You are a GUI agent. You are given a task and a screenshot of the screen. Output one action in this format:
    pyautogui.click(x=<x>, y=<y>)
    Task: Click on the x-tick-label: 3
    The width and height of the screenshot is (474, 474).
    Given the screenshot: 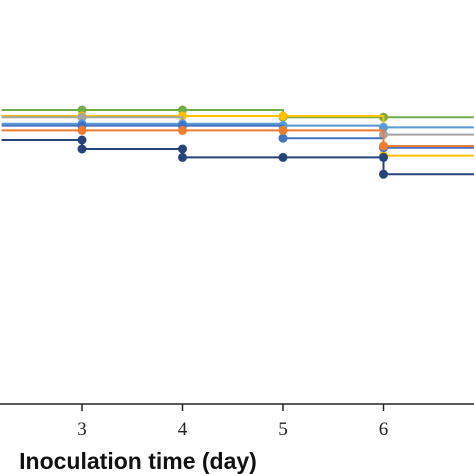 What is the action you would take?
    pyautogui.click(x=82, y=429)
    